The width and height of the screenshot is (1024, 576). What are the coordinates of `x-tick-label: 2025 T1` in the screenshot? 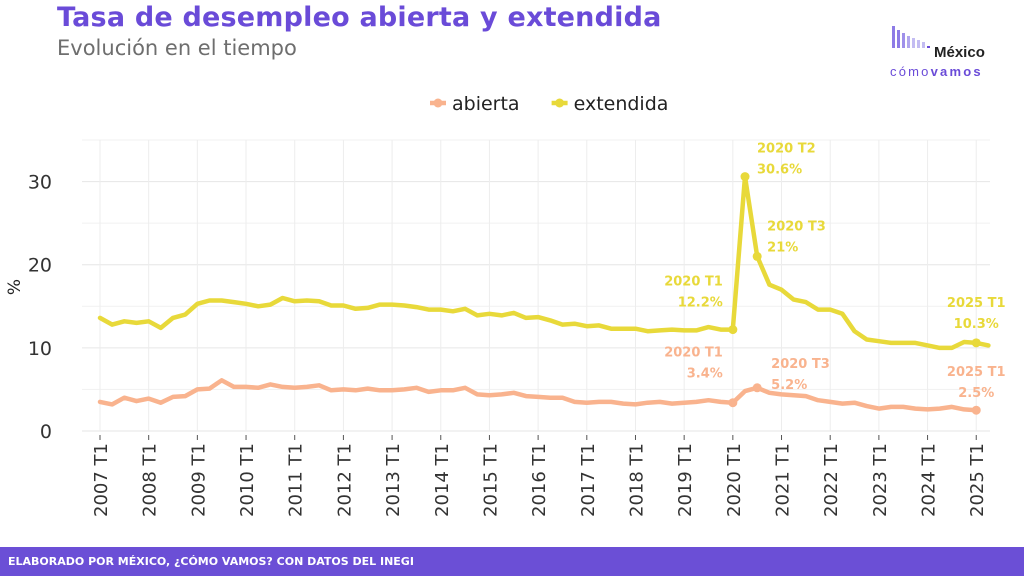 It's located at (977, 480).